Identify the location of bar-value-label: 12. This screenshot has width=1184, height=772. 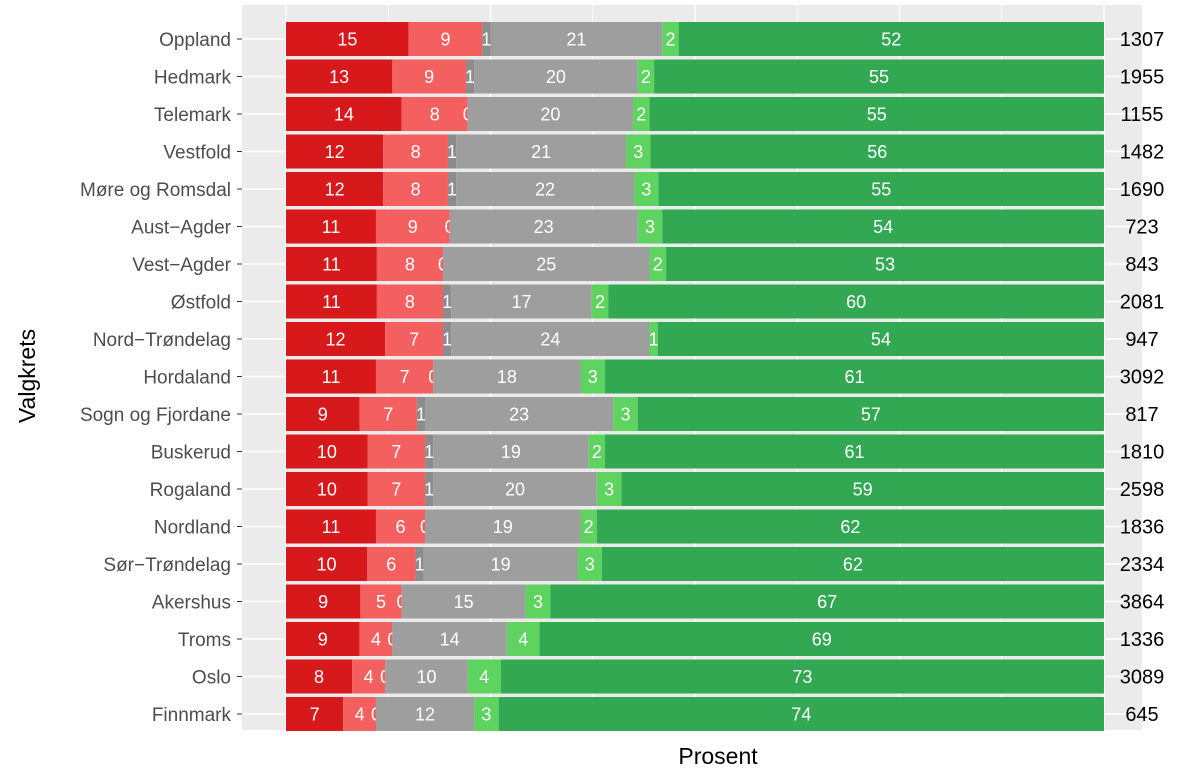
(336, 340).